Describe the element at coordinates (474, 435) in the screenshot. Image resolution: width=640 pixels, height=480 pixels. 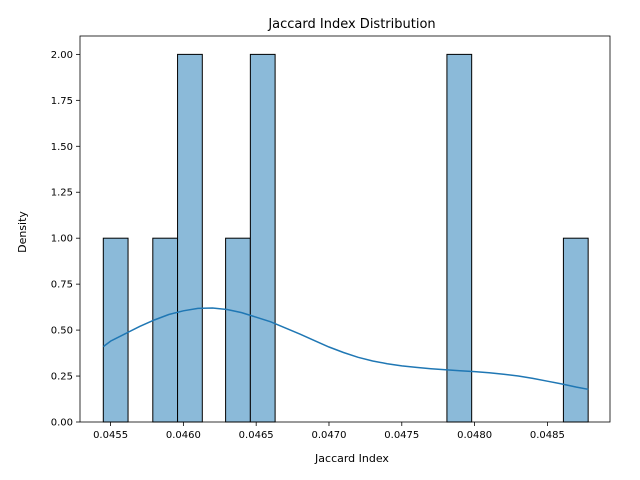
I see `x-tick-label: 0.0480` at that location.